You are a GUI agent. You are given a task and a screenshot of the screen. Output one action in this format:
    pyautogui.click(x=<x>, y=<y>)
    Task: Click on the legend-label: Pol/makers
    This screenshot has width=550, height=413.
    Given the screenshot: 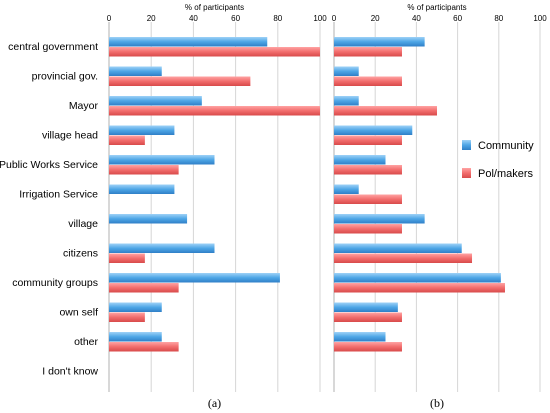 What is the action you would take?
    pyautogui.click(x=506, y=174)
    